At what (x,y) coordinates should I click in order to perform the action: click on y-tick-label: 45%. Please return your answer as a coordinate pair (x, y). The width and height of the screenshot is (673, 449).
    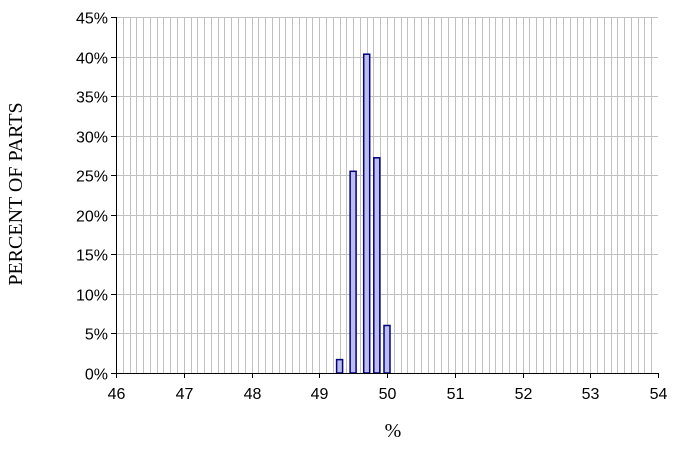
    Looking at the image, I should click on (92, 19).